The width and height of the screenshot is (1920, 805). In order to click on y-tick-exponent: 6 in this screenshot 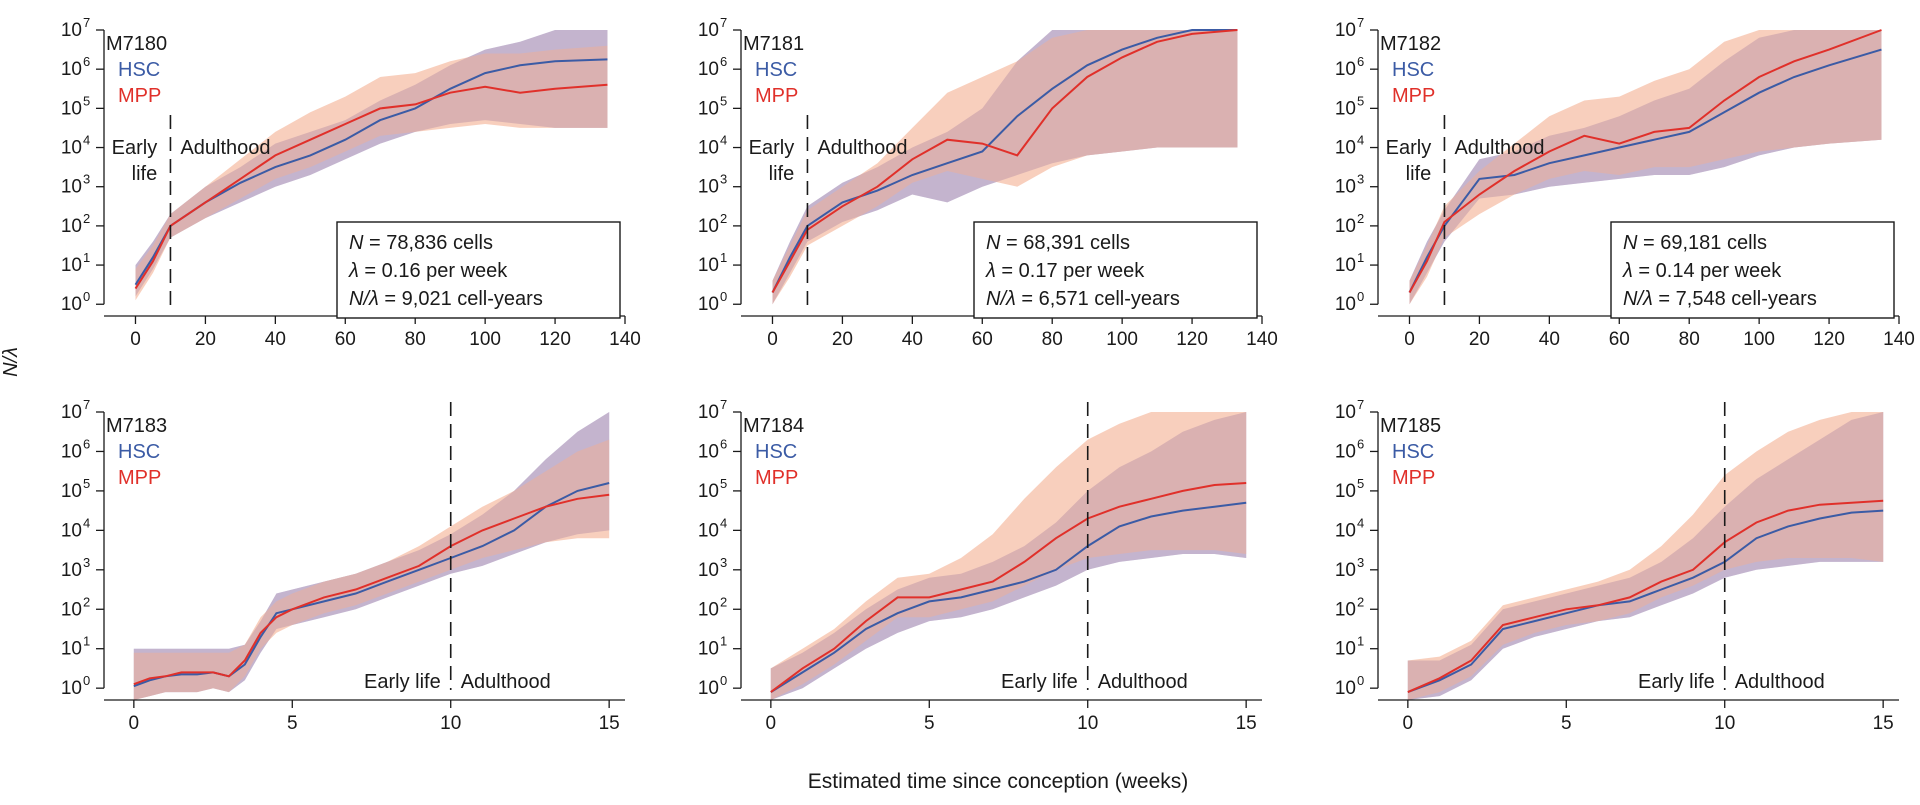, I will do `click(86, 443)`.